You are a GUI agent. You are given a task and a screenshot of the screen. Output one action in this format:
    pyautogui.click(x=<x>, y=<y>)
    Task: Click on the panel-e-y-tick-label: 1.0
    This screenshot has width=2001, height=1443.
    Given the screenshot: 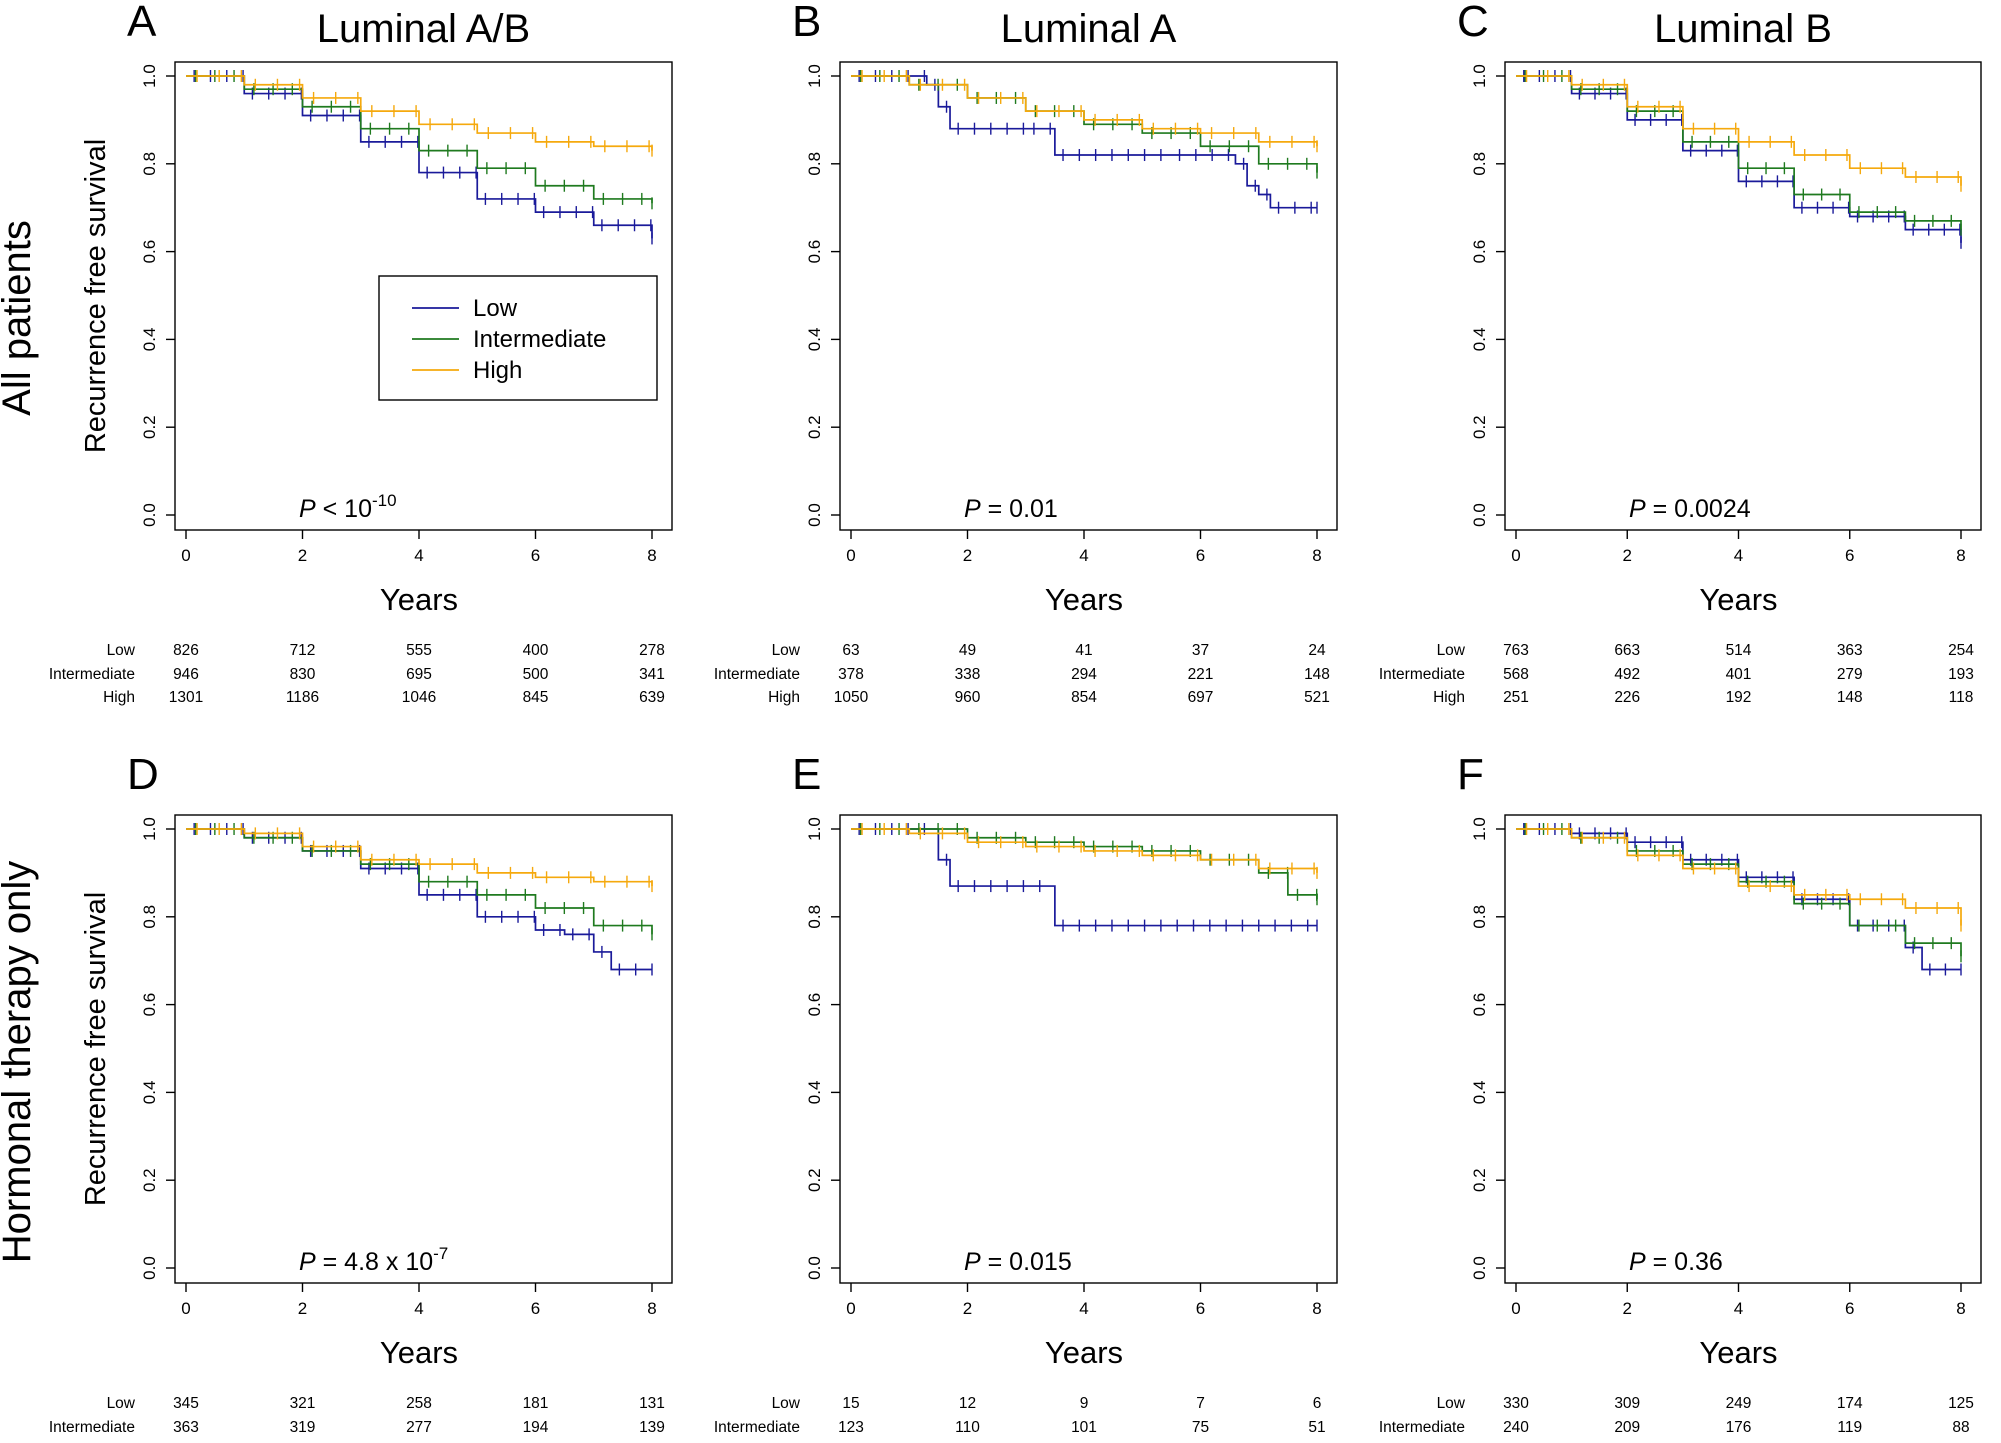 What is the action you would take?
    pyautogui.click(x=814, y=829)
    